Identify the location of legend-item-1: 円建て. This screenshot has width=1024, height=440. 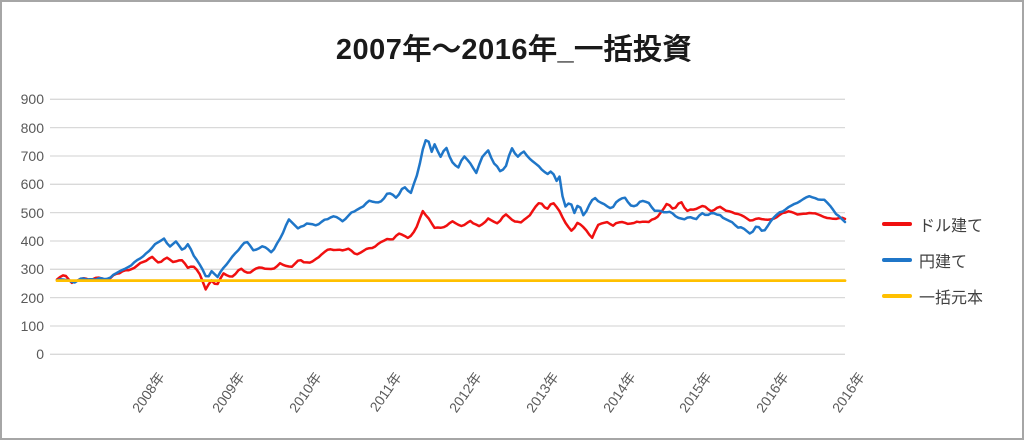
(932, 260).